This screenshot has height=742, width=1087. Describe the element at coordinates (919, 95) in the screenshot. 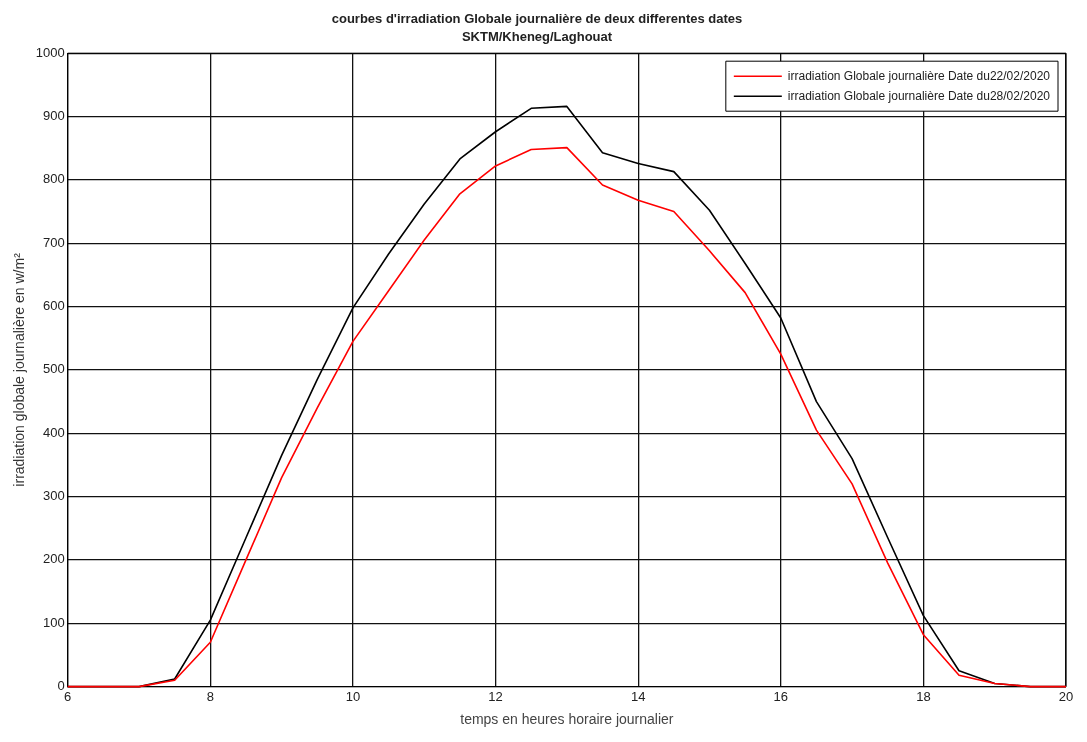

I see `legend-label: irradiation Globale journalière Date du28/02/2020` at that location.